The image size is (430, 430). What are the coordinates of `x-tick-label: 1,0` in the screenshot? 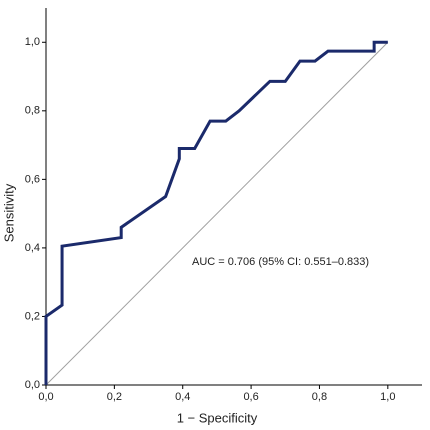 It's located at (387, 397).